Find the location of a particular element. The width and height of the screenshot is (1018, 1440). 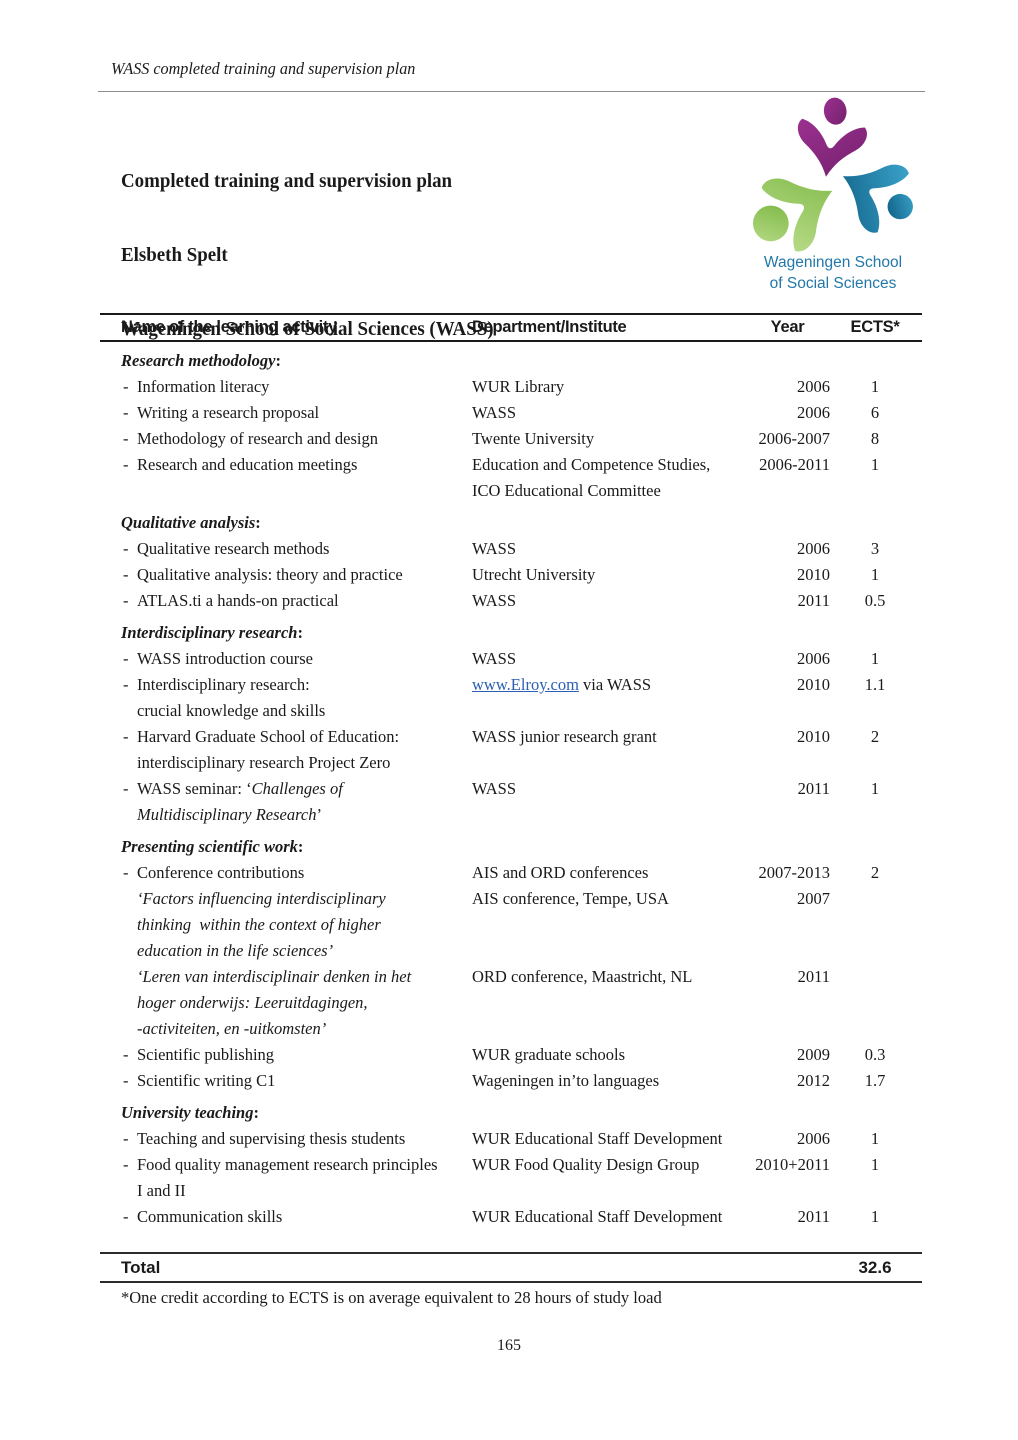

text-line: interdisciplinary research Project Zero is located at coordinates (304, 763).